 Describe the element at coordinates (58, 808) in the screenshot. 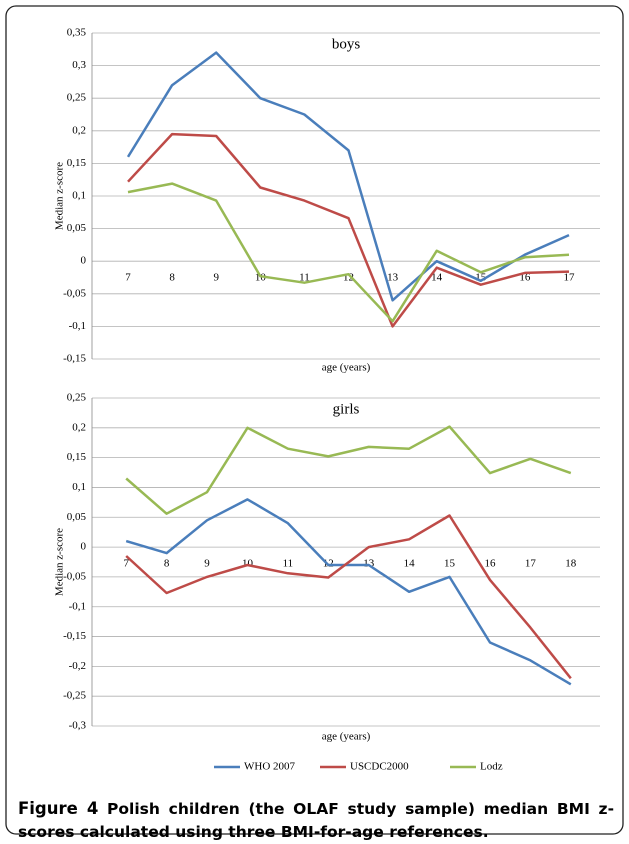

I see `caption-label: Figure 4` at that location.